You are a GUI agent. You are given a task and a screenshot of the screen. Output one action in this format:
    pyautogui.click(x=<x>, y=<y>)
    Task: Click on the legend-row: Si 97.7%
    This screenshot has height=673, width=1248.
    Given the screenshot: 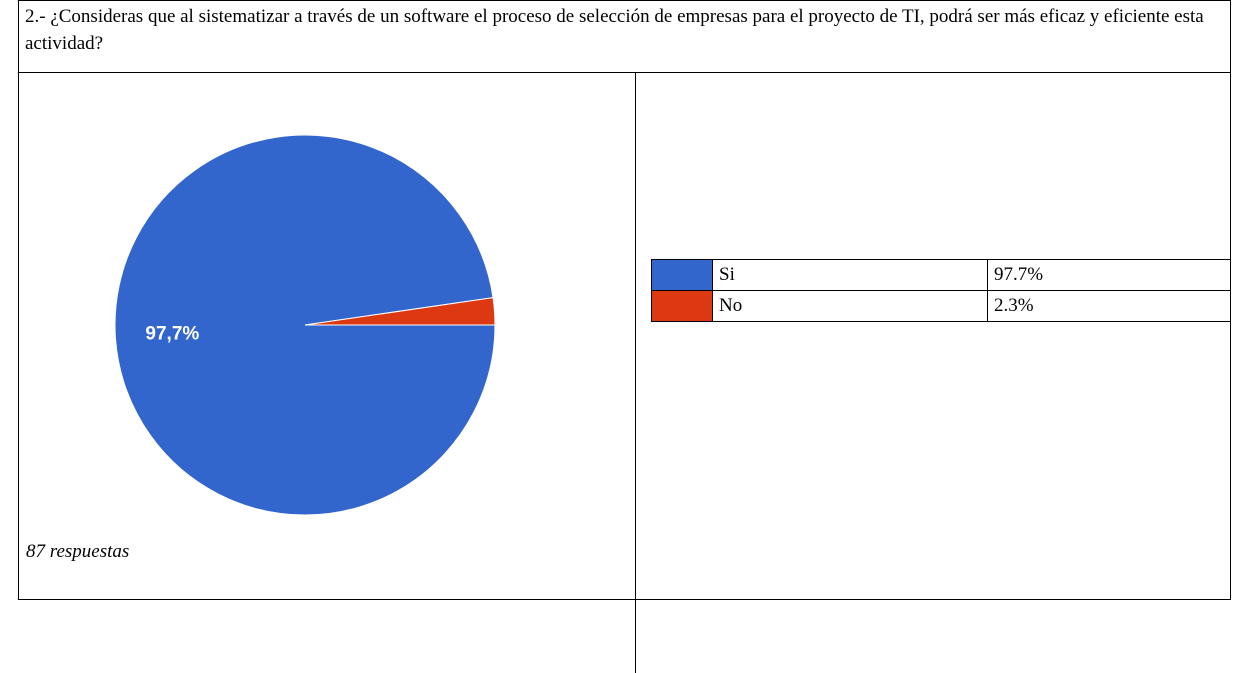 What is the action you would take?
    pyautogui.click(x=941, y=275)
    